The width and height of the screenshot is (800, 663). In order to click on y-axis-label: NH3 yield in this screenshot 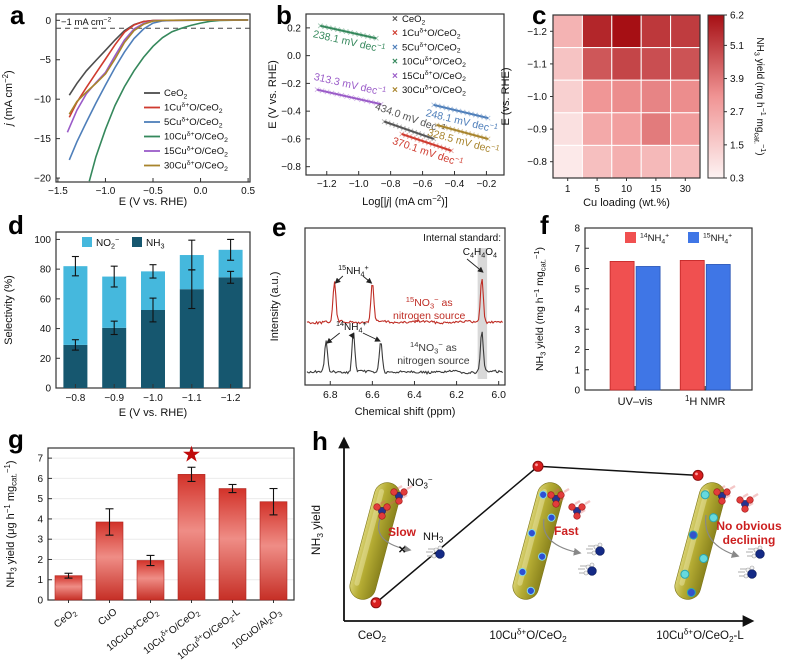, I will do `click(317, 530)`.